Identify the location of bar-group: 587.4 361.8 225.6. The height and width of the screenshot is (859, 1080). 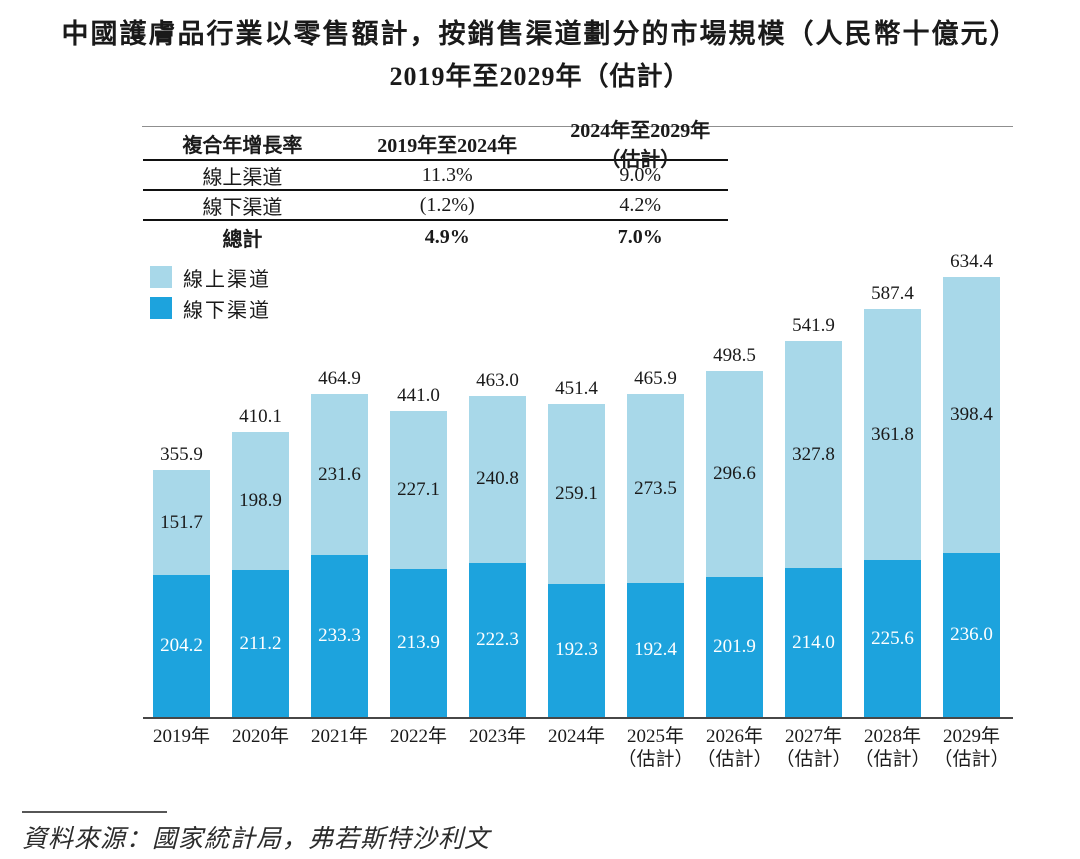
(892, 500).